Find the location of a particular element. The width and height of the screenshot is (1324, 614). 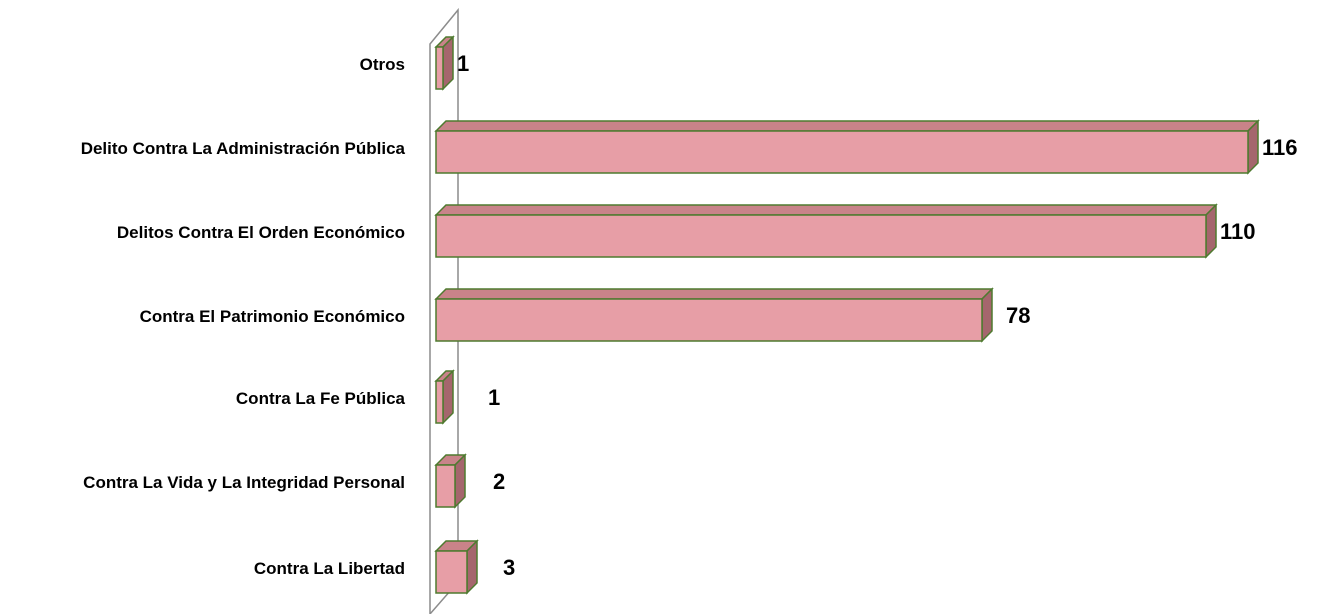

data-label: 116 is located at coordinates (1280, 147).